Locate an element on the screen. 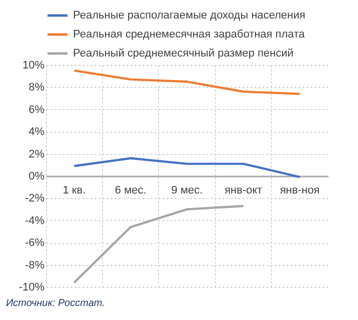 The width and height of the screenshot is (358, 320). y-tick-label: -6% is located at coordinates (34, 243).